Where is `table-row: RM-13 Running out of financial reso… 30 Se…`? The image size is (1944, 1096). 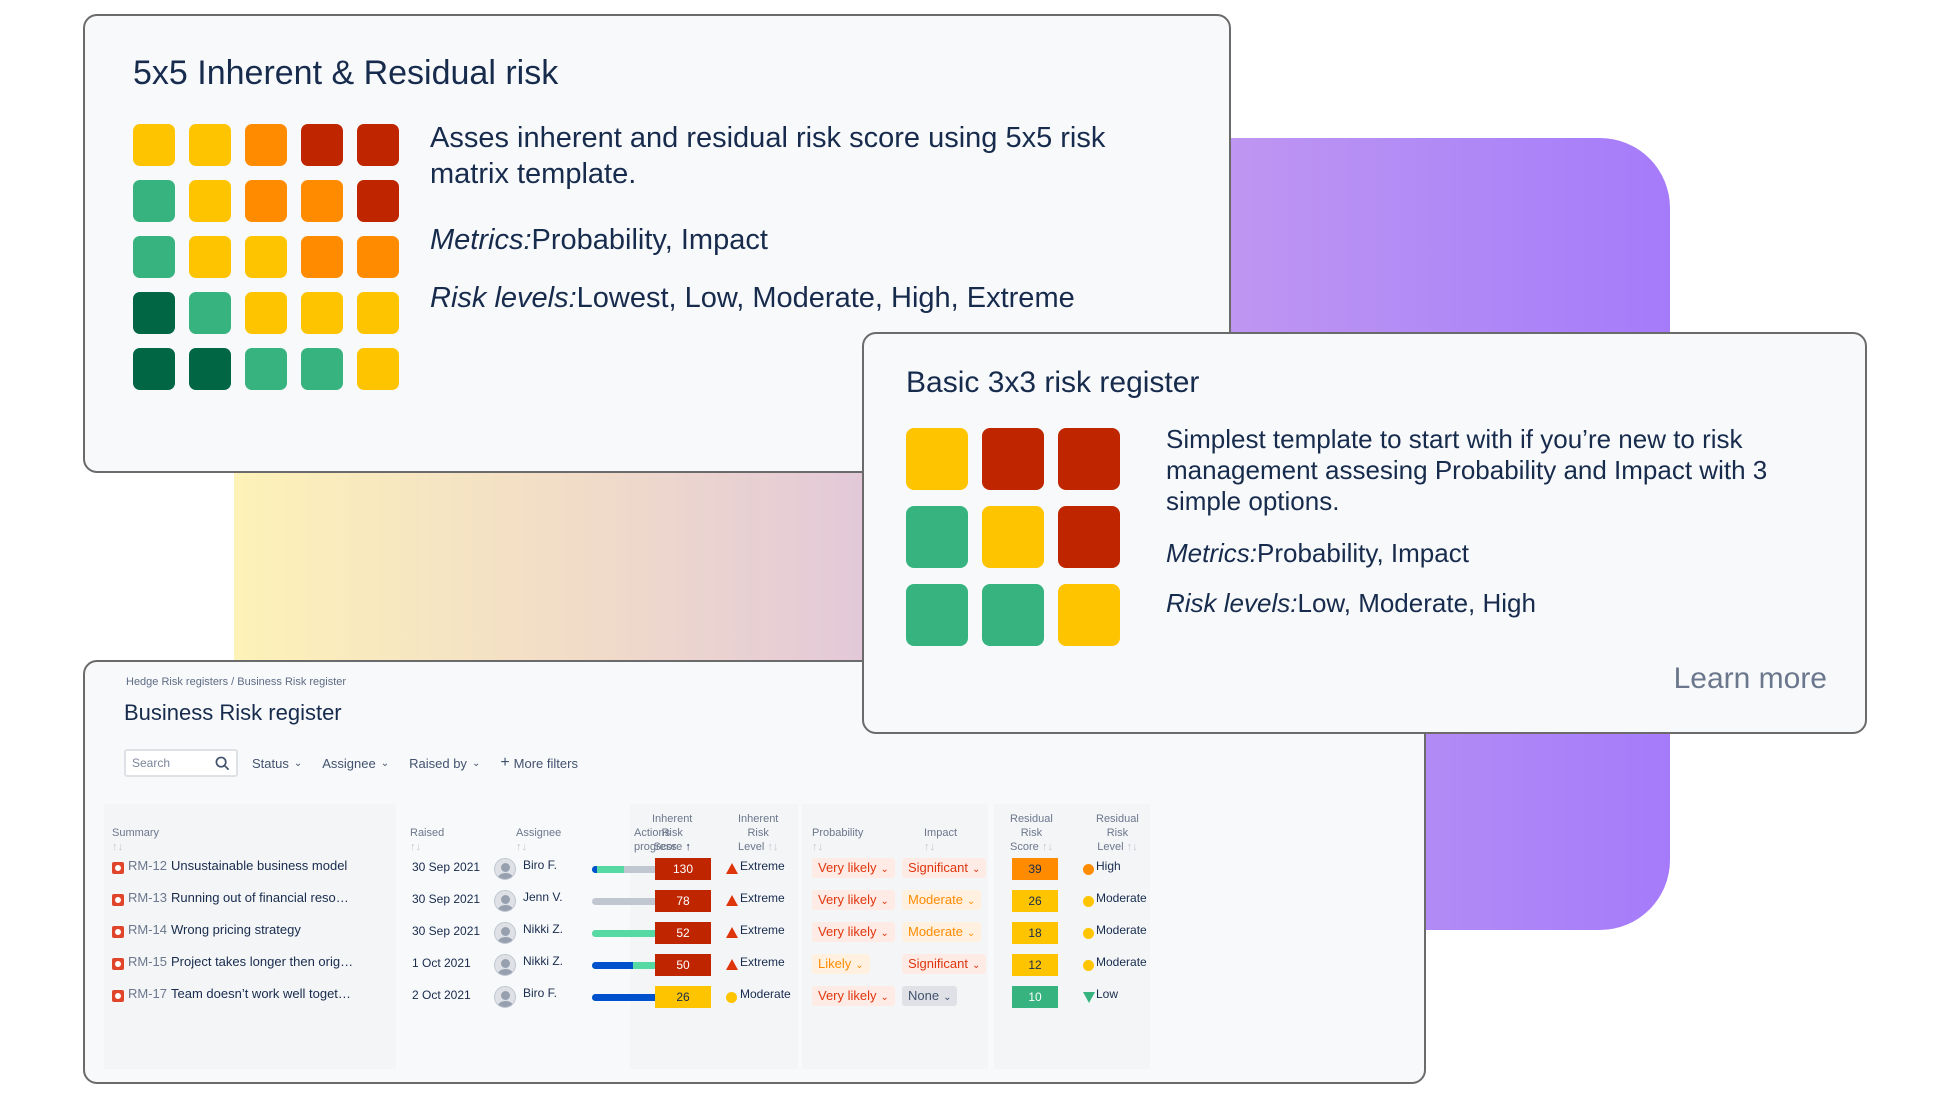
table-row: RM-13 Running out of financial reso… 30 Se… is located at coordinates (627, 900).